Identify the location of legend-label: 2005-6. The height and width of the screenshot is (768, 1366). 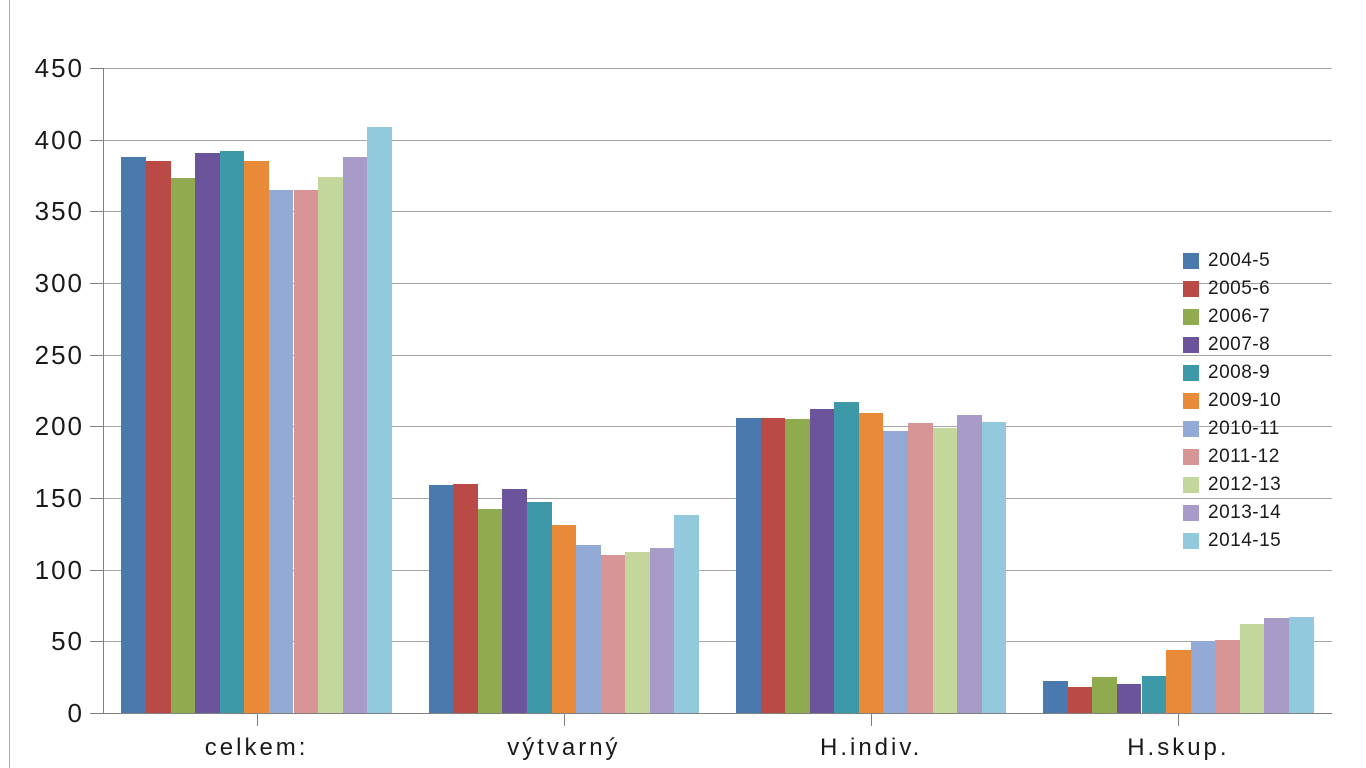
(1239, 288).